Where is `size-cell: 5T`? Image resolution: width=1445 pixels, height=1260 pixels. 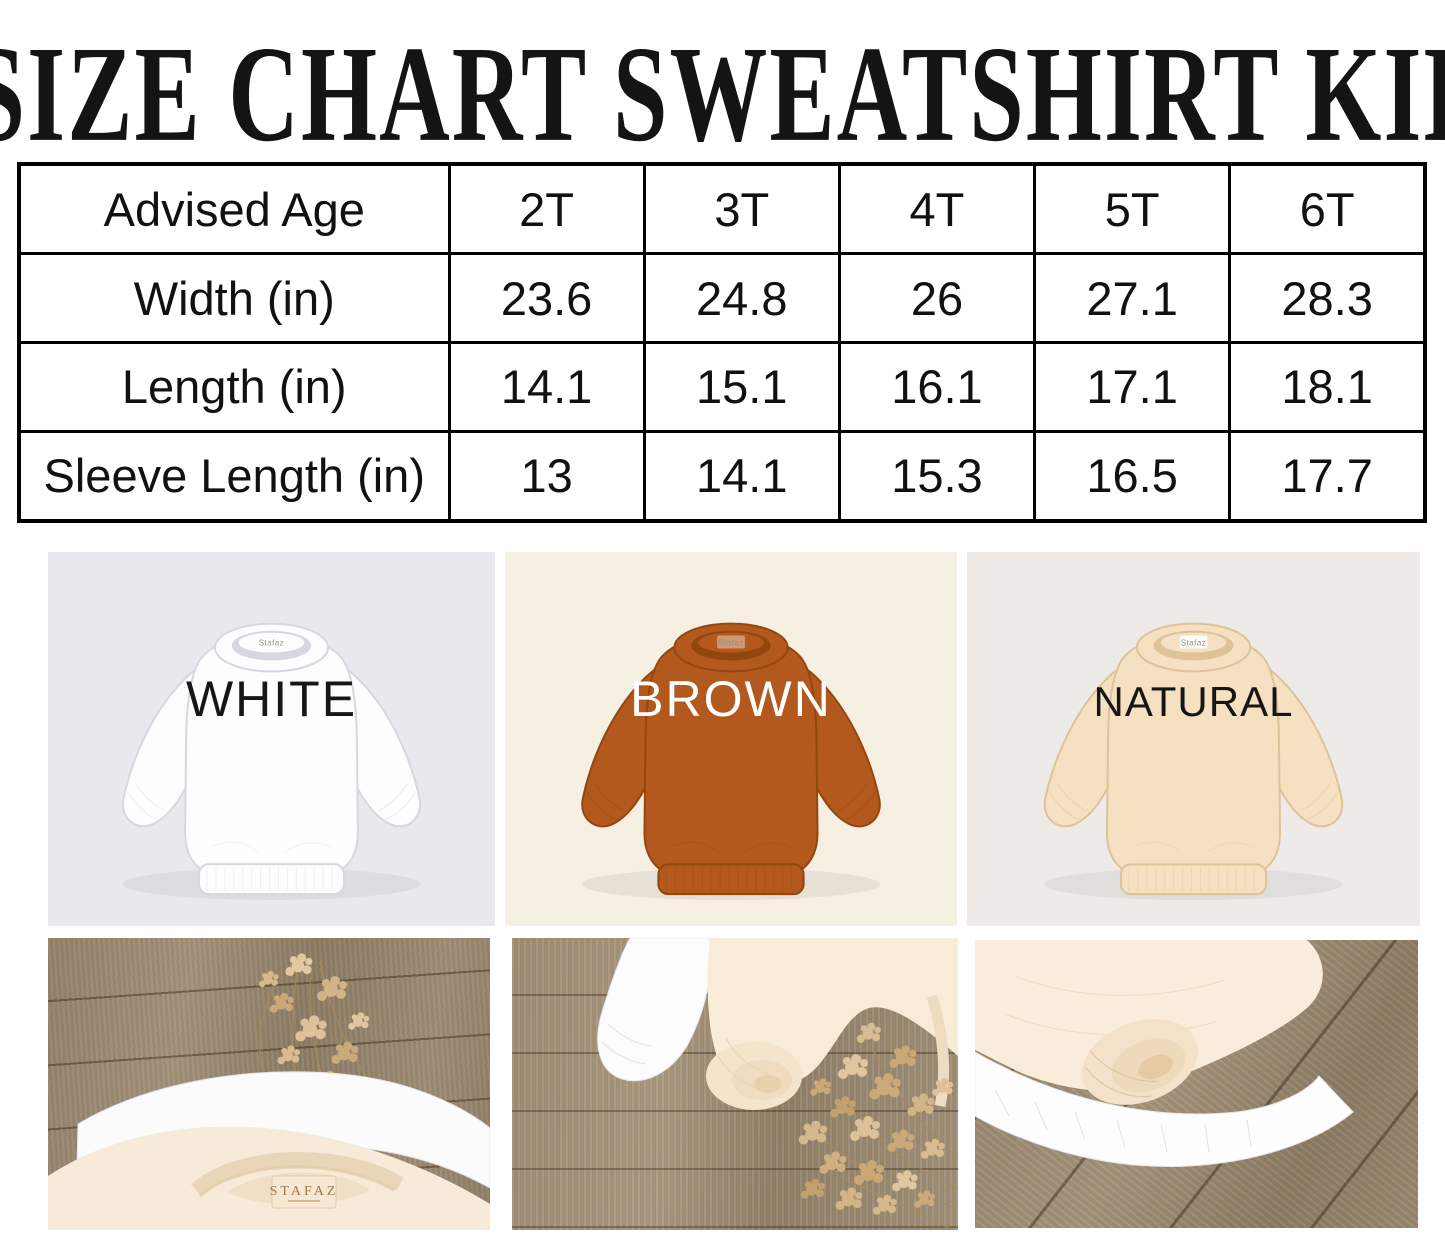
size-cell: 5T is located at coordinates (1132, 209).